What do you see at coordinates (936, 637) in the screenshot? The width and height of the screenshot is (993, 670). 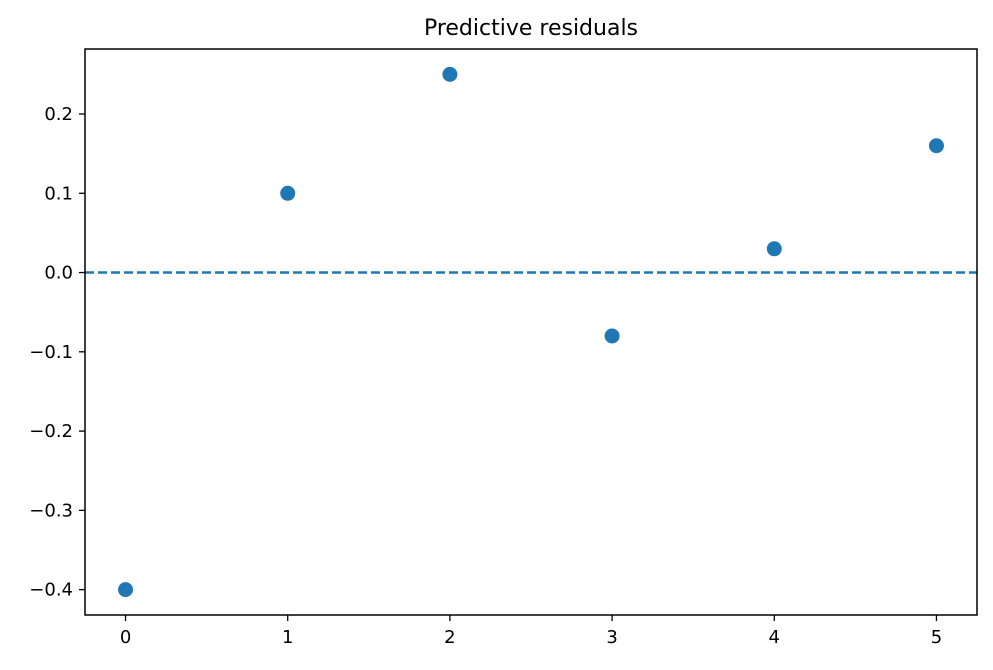 I see `x-tick-label: 5` at bounding box center [936, 637].